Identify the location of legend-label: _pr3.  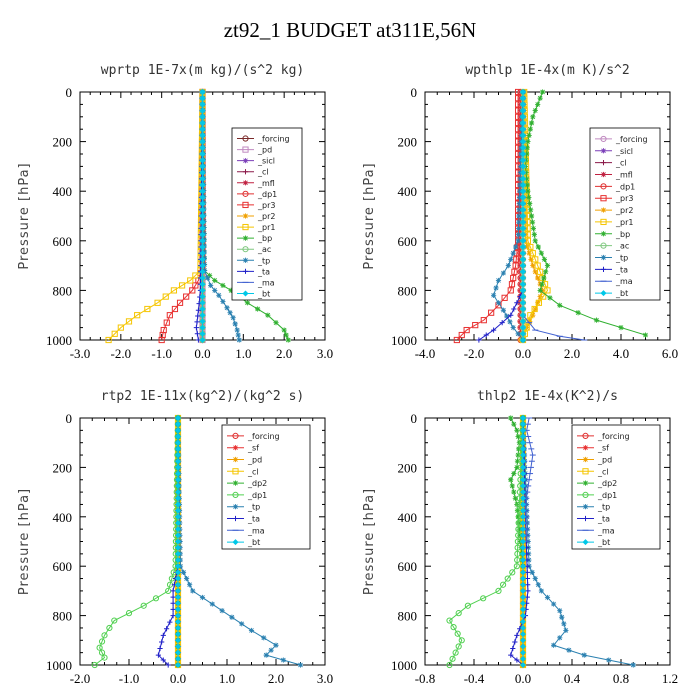
(624, 198).